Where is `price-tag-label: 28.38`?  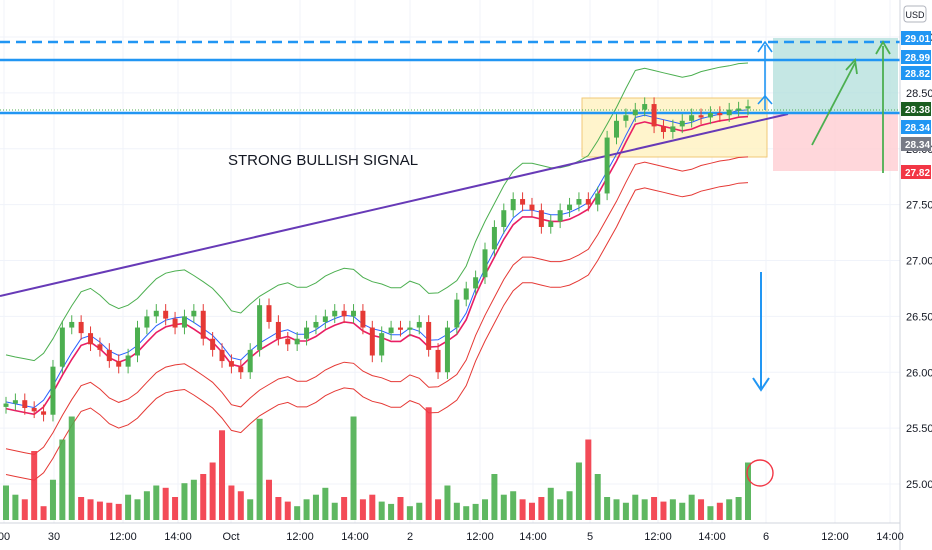 price-tag-label: 28.38 is located at coordinates (917, 110).